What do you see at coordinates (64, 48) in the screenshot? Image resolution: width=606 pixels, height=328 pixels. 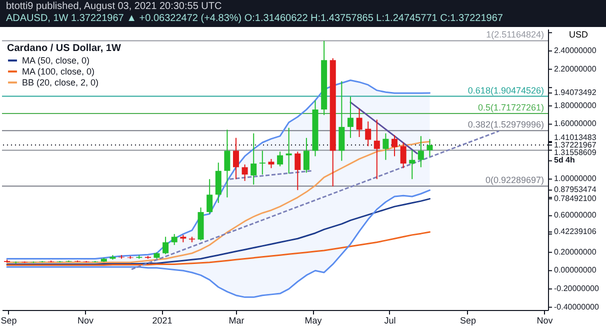 I see `legend-title: Cardano / US Dollar, 1W` at bounding box center [64, 48].